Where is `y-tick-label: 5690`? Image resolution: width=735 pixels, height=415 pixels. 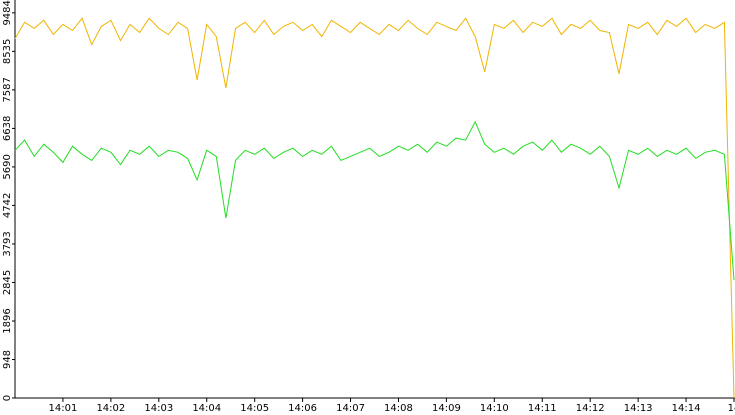
y-tick-label: 5690 is located at coordinates (7, 166).